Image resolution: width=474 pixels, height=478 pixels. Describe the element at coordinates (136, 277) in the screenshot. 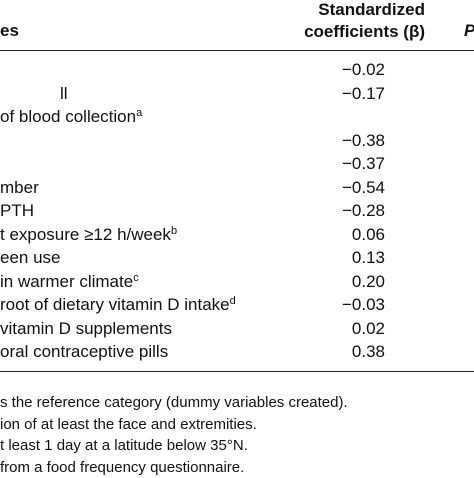

I see `footnote-marker: c` at that location.